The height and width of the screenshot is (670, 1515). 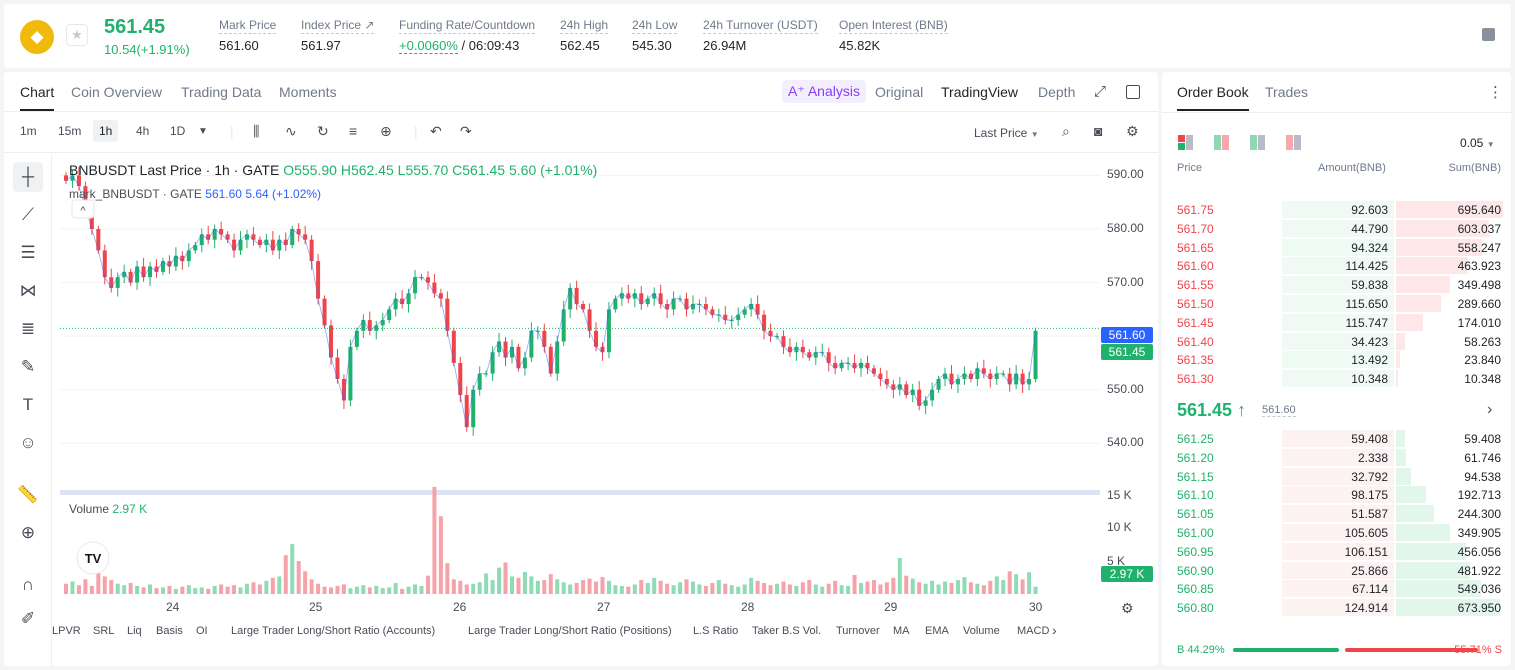 What do you see at coordinates (291, 131) in the screenshot?
I see `indicators-icon: ∿` at bounding box center [291, 131].